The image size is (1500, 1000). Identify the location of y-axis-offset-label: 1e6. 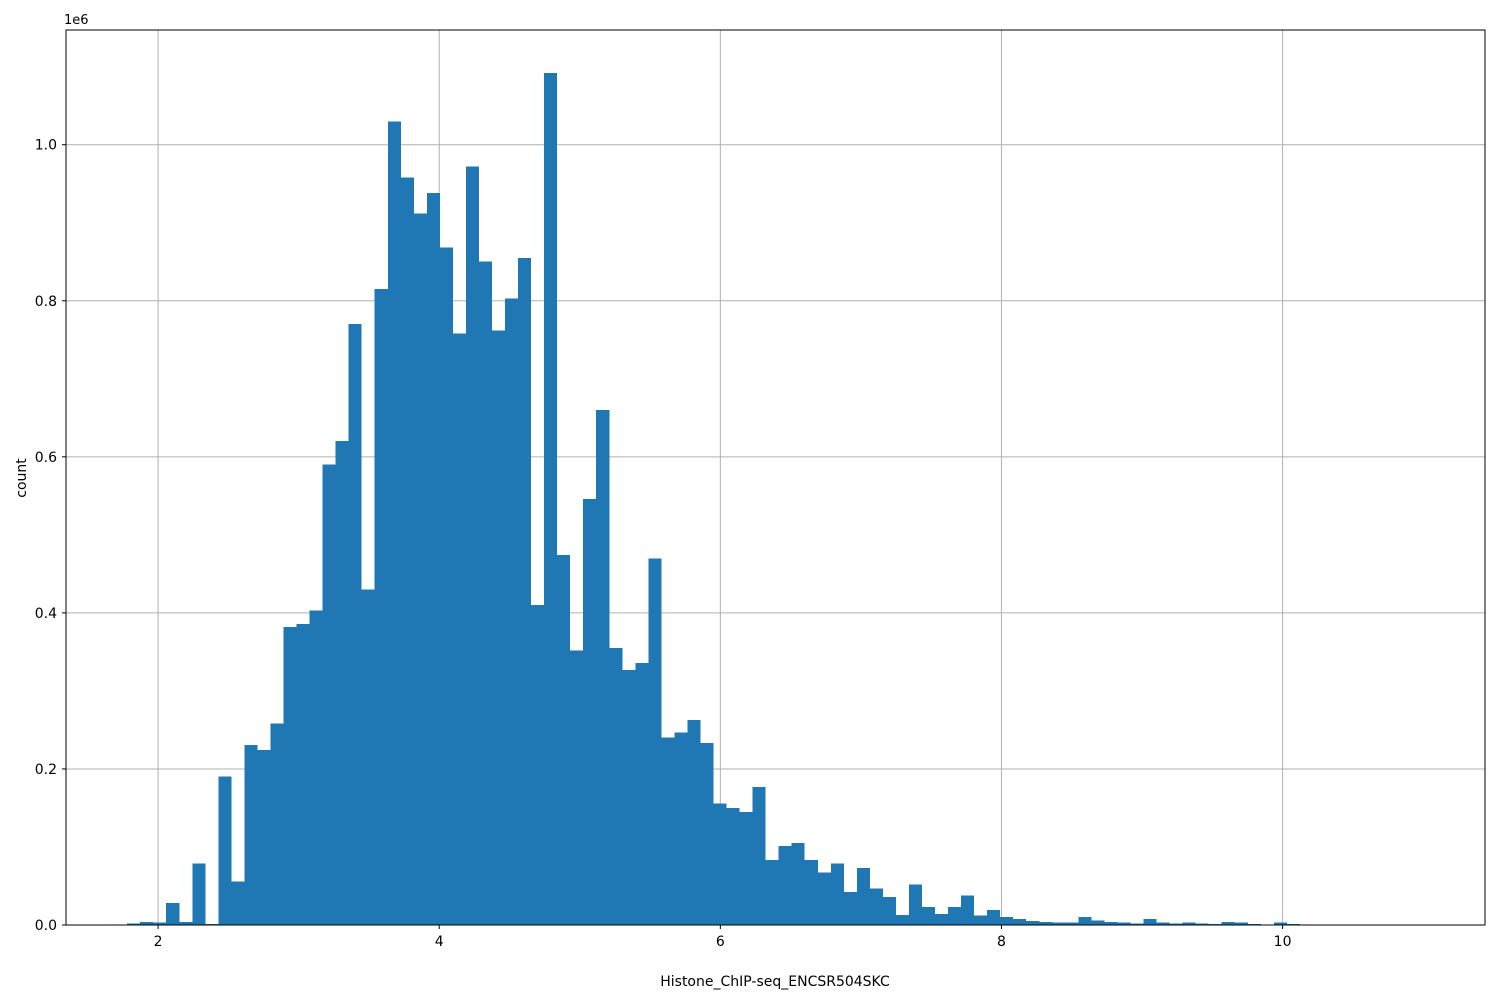
(76, 20).